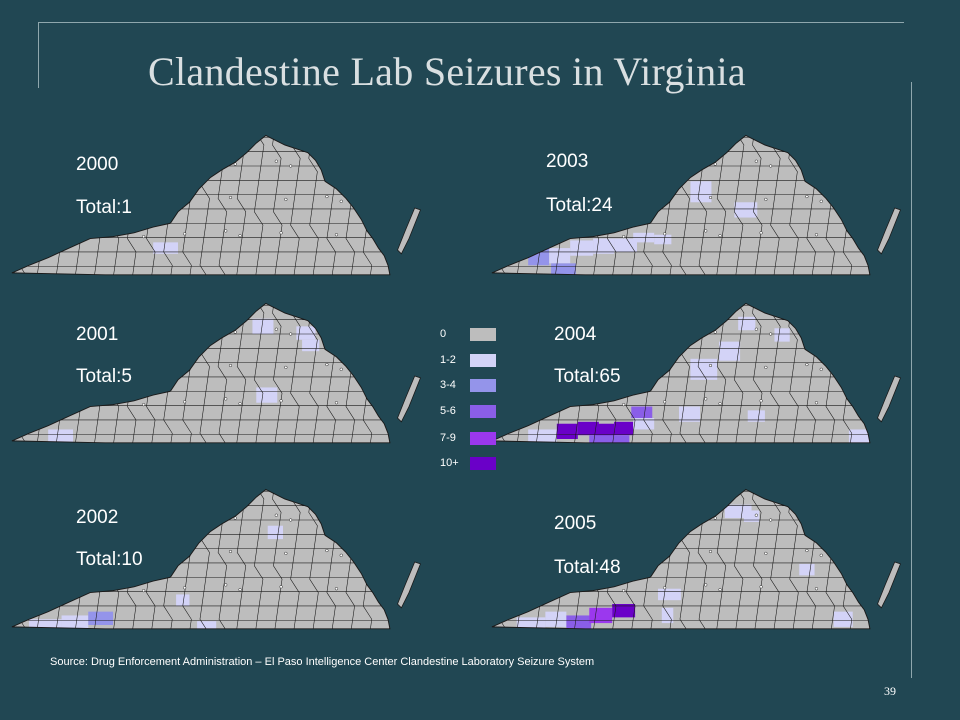  Describe the element at coordinates (575, 523) in the screenshot. I see `map-year-label: 2005` at that location.